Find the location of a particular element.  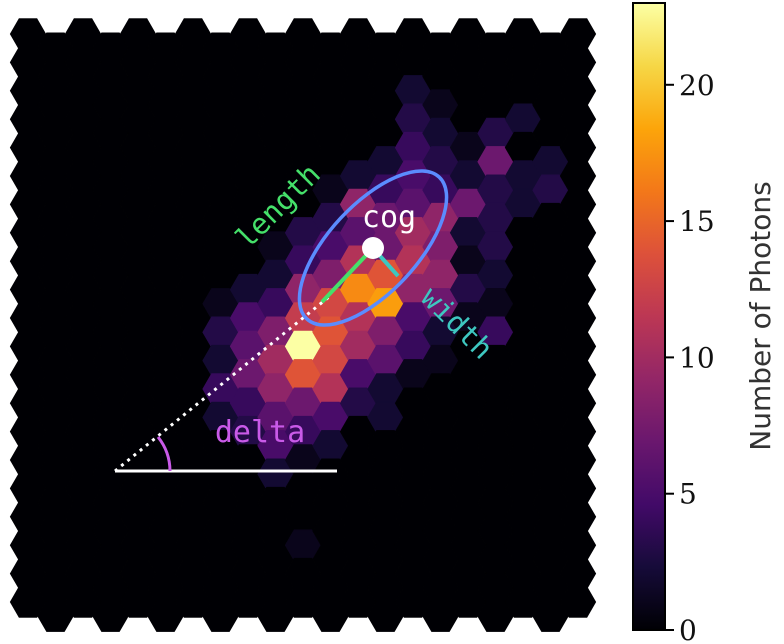

colorbar-label: Number of Photons is located at coordinates (760, 315).